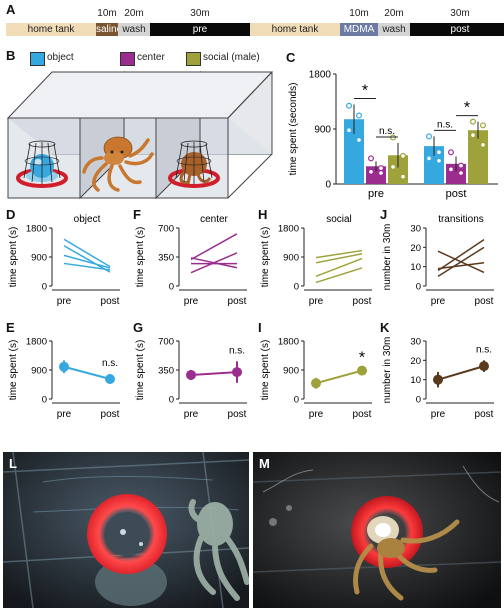 Image resolution: width=504 pixels, height=609 pixels. Describe the element at coordinates (87, 372) in the screenshot. I see `e-mean-line` at that location.